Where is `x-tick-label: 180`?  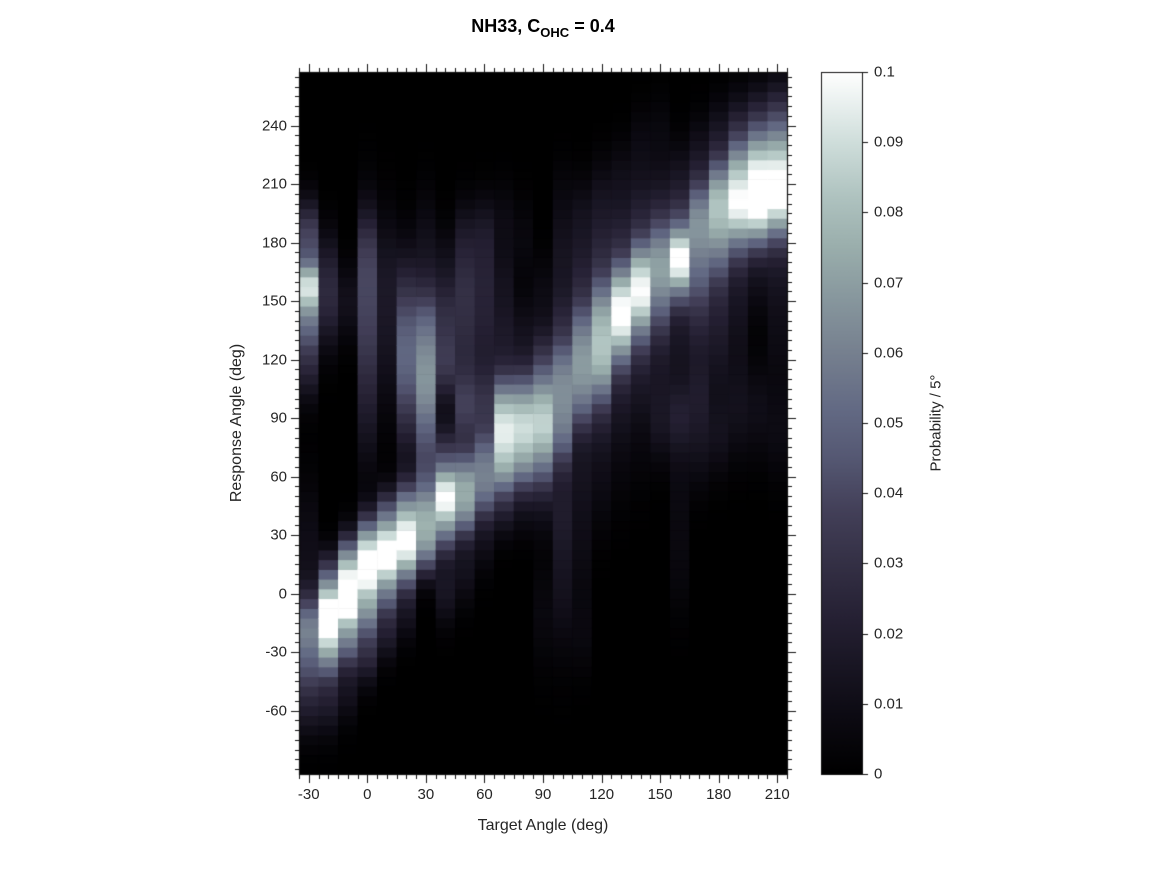
x-tick-label: 180 is located at coordinates (719, 794).